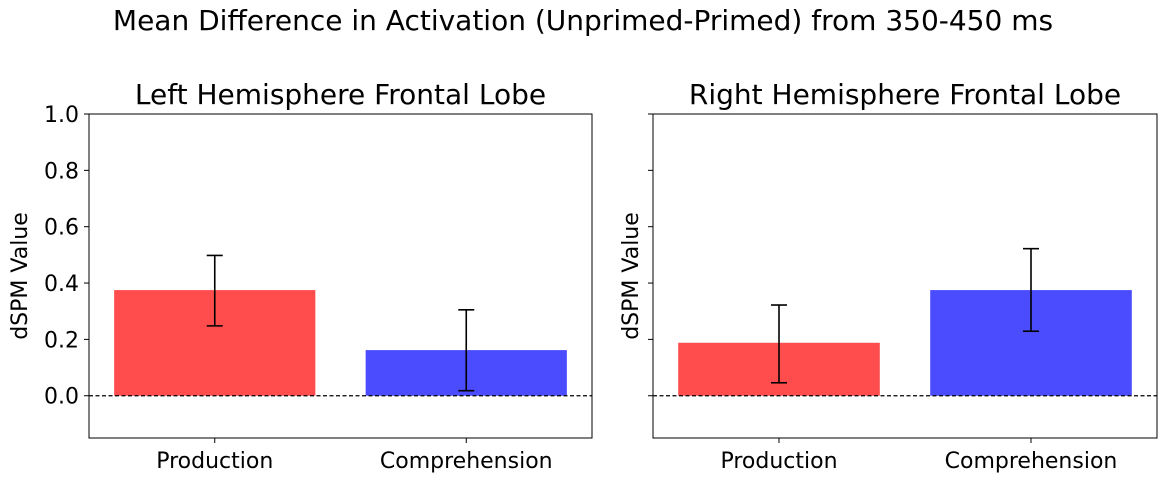 The image size is (1166, 483). Describe the element at coordinates (631, 276) in the screenshot. I see `panel2-ylabel: dSPM Value` at that location.